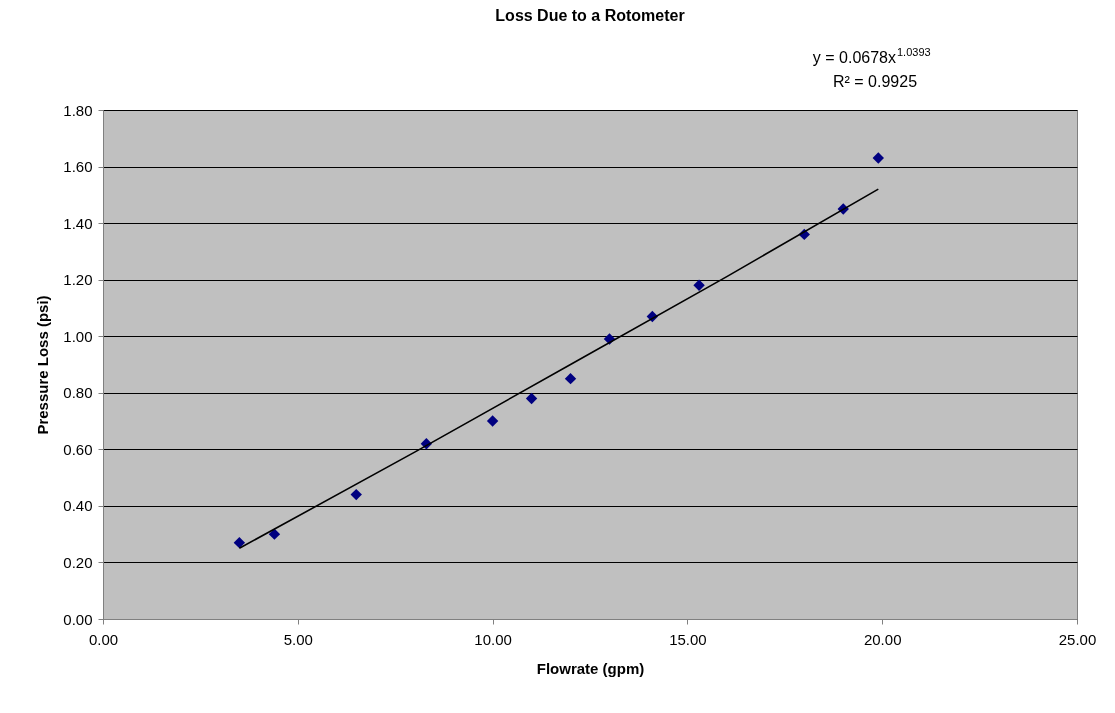 Image resolution: width=1115 pixels, height=713 pixels. I want to click on y-tick-label: 0.40, so click(78, 506).